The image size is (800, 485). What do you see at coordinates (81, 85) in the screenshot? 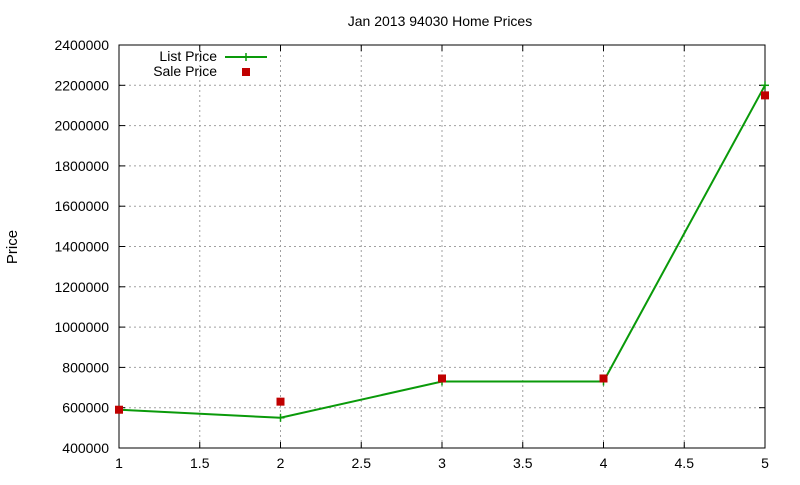
I see `y-tick-label: 2200000` at bounding box center [81, 85].